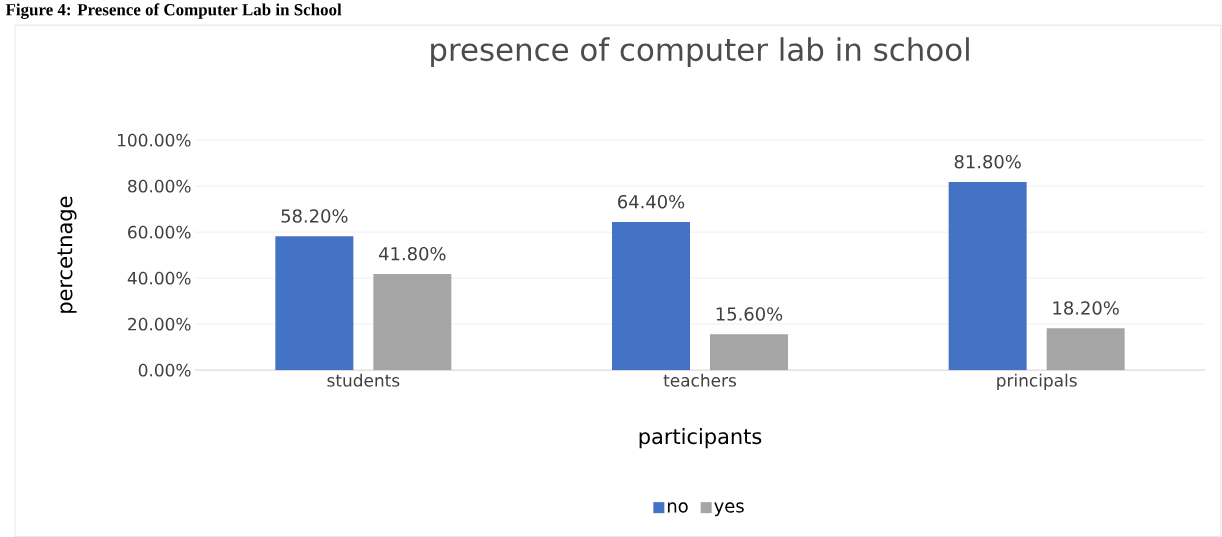 The width and height of the screenshot is (1222, 537). I want to click on data-label: 41.80%, so click(412, 253).